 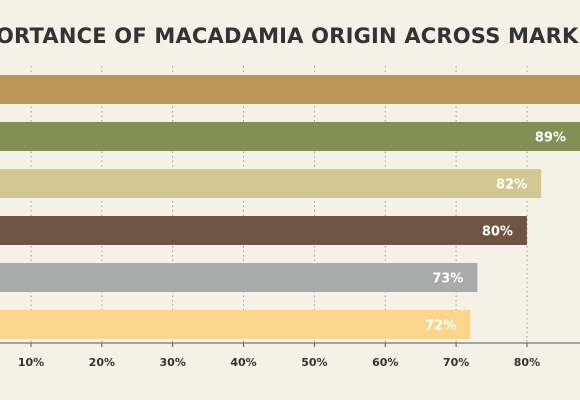 I want to click on x-tick-label: 80%, so click(x=527, y=362).